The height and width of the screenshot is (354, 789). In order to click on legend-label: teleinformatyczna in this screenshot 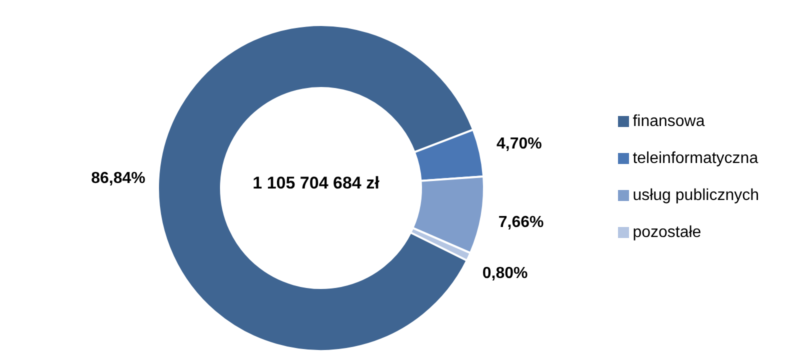, I will do `click(695, 158)`.